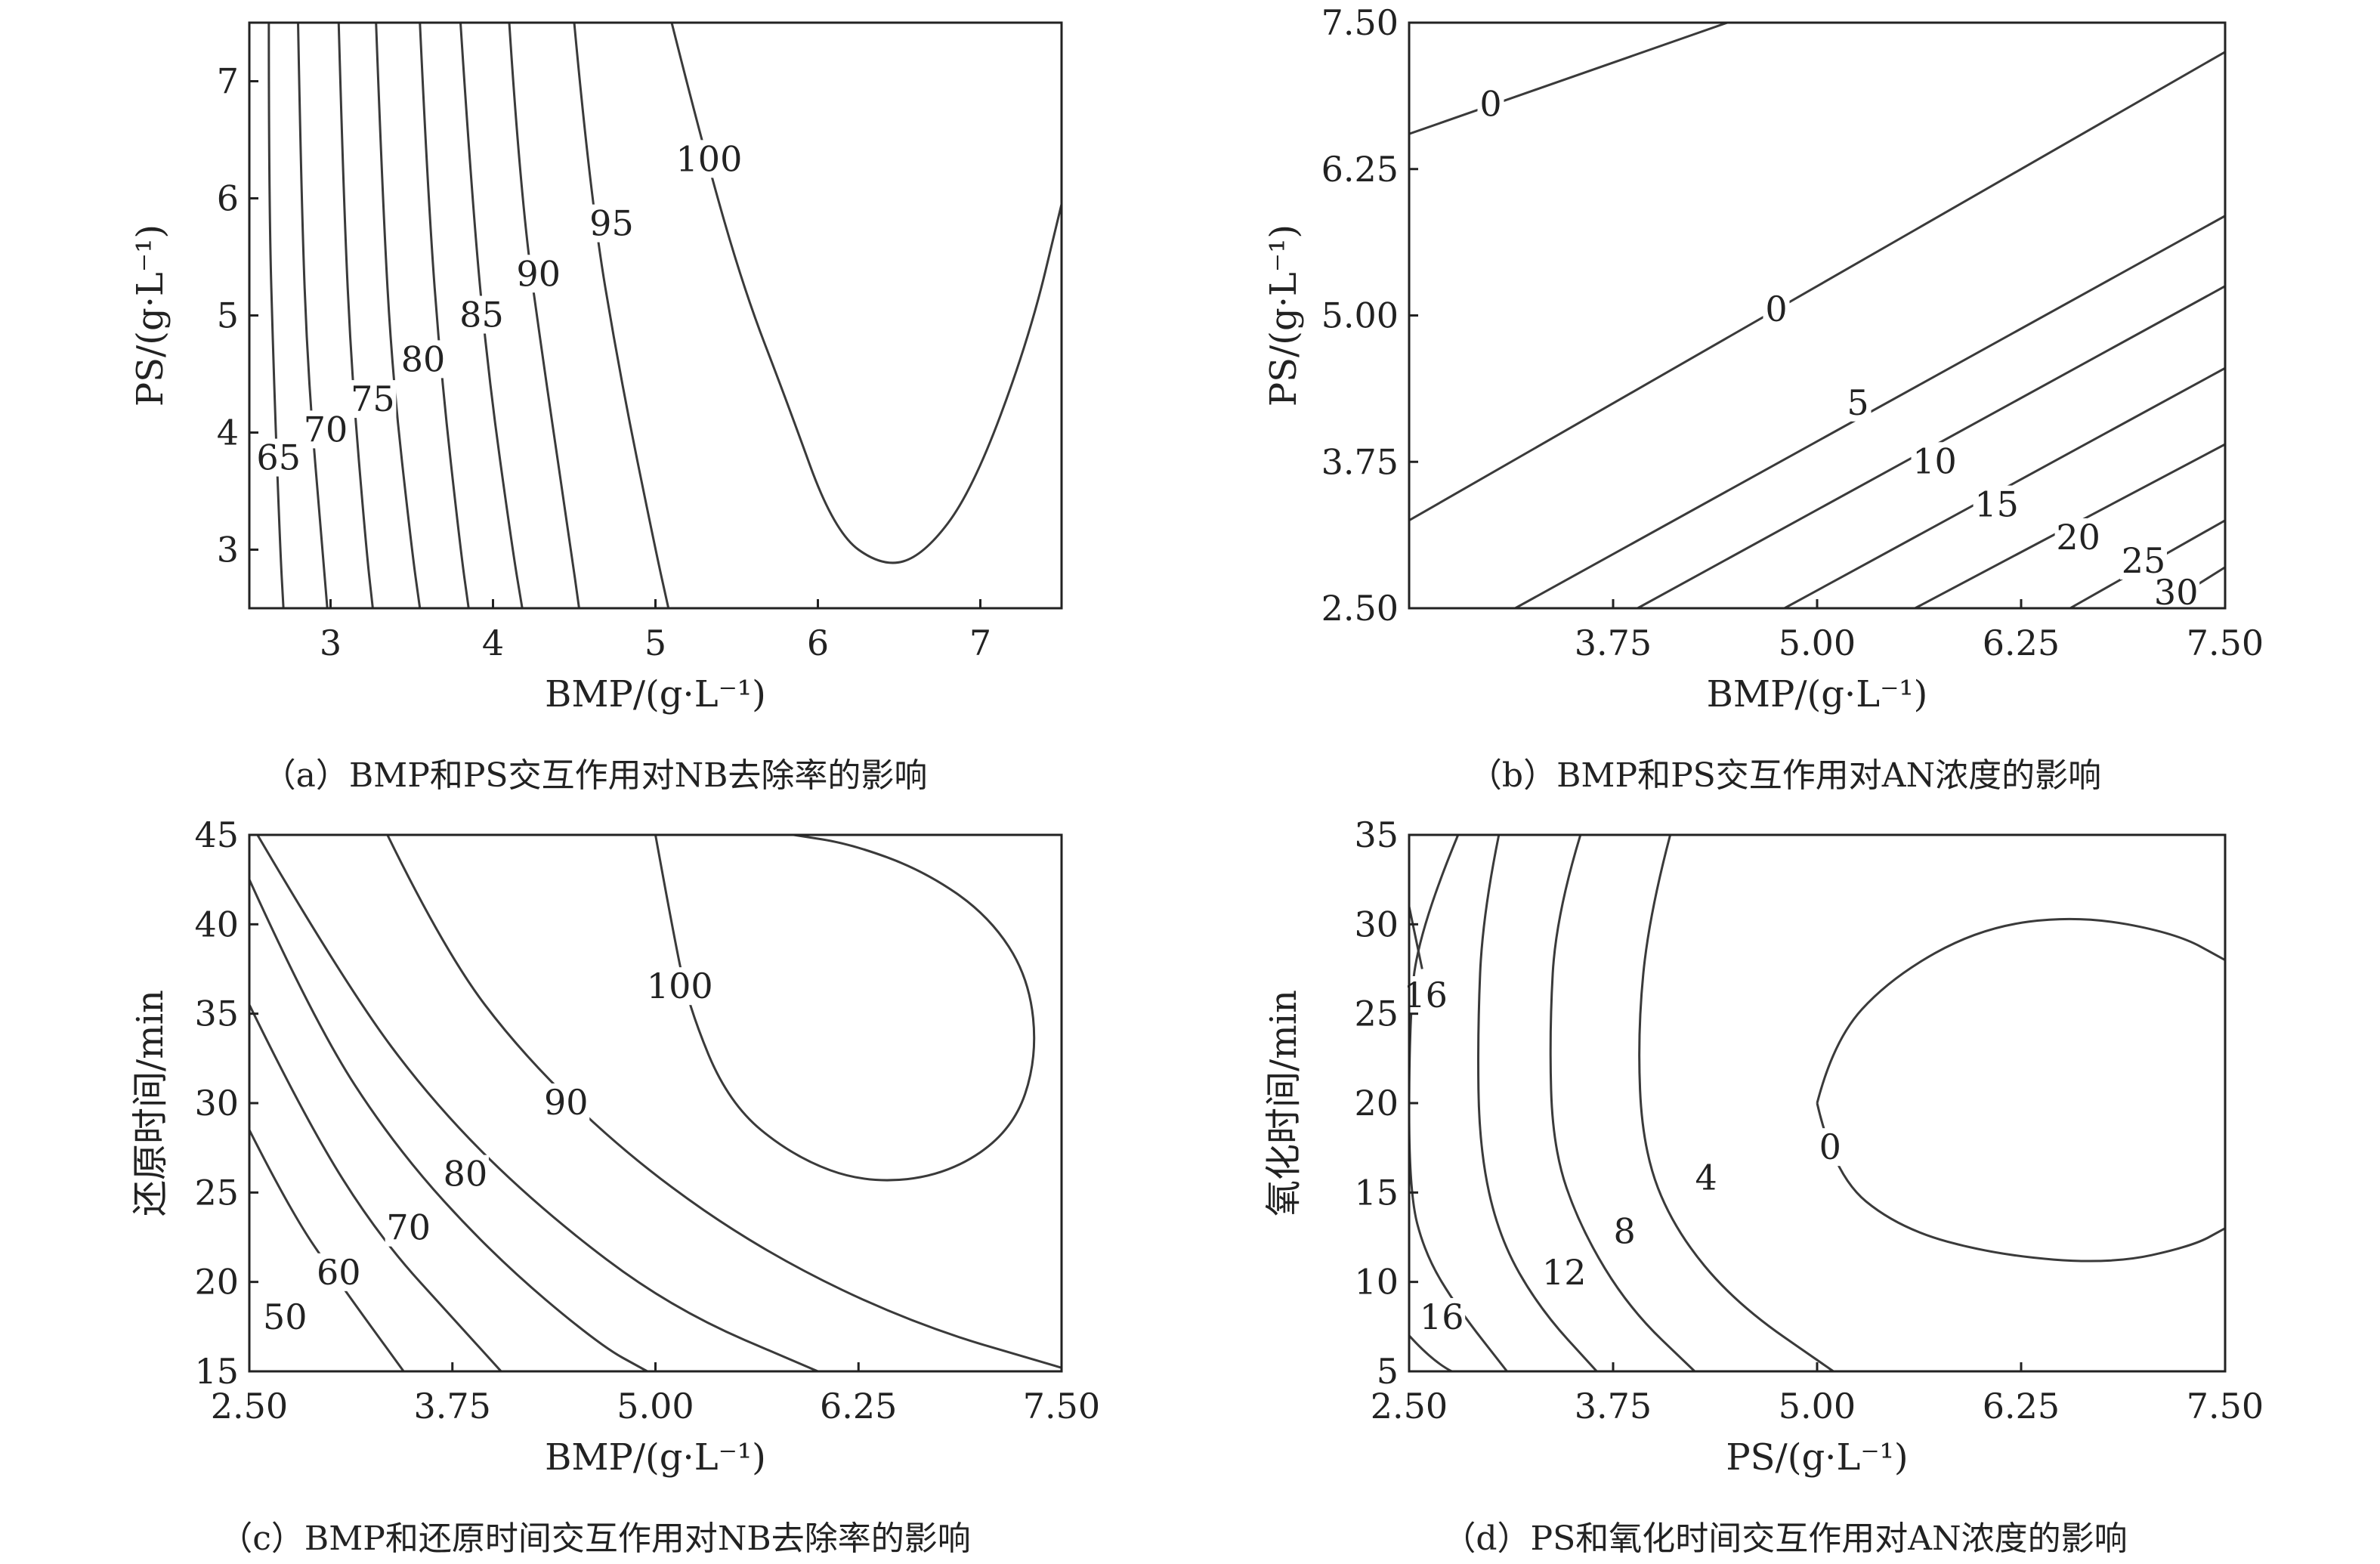 The image size is (2380, 1564). What do you see at coordinates (1785, 1538) in the screenshot?
I see `caption-d: （d）PS和氧化时间交互作用对AN浓度的影响` at bounding box center [1785, 1538].